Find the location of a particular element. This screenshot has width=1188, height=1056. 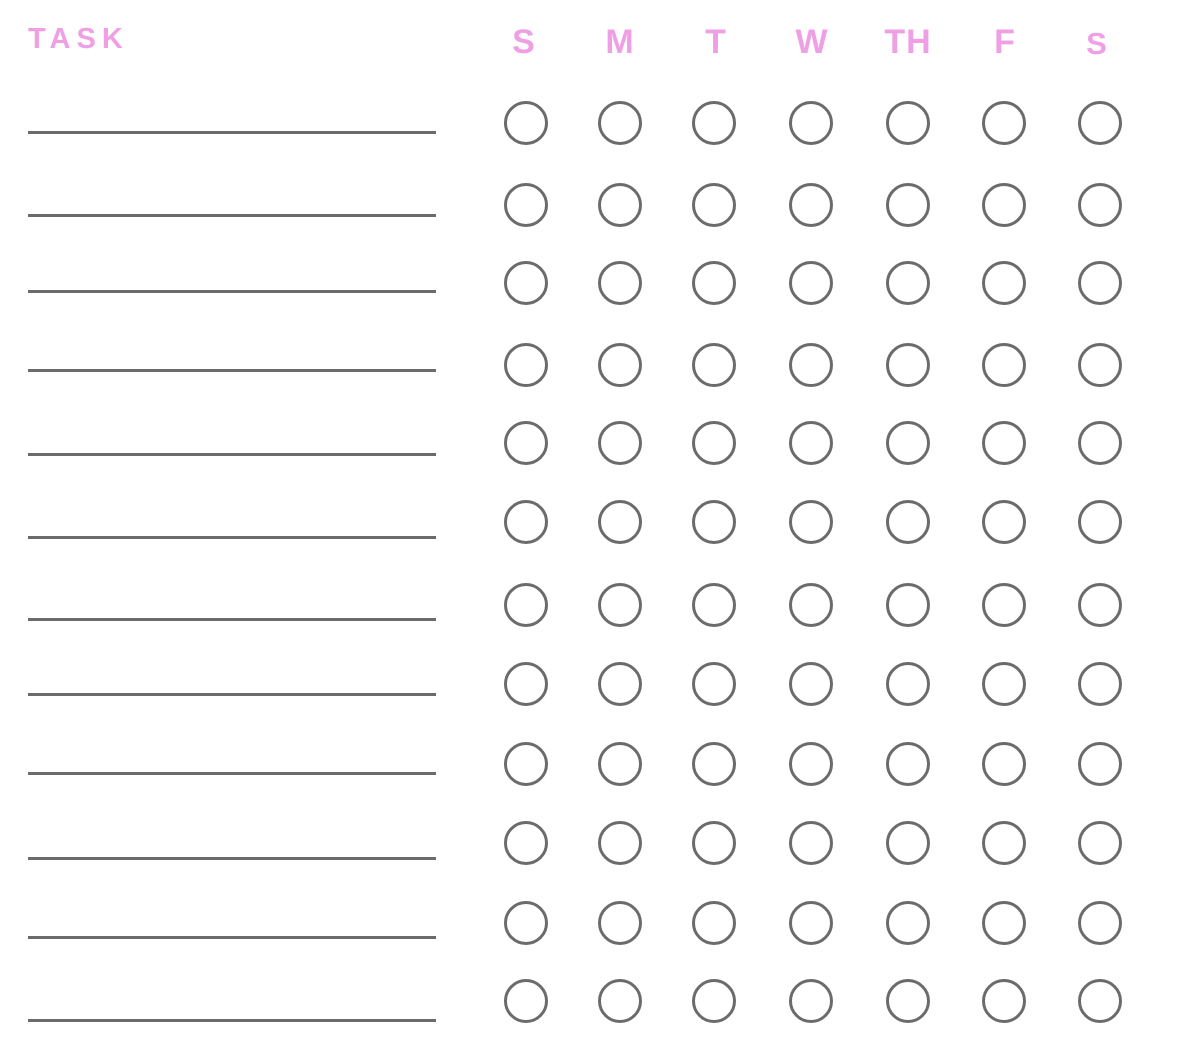

day-header-t: T is located at coordinates (716, 42).